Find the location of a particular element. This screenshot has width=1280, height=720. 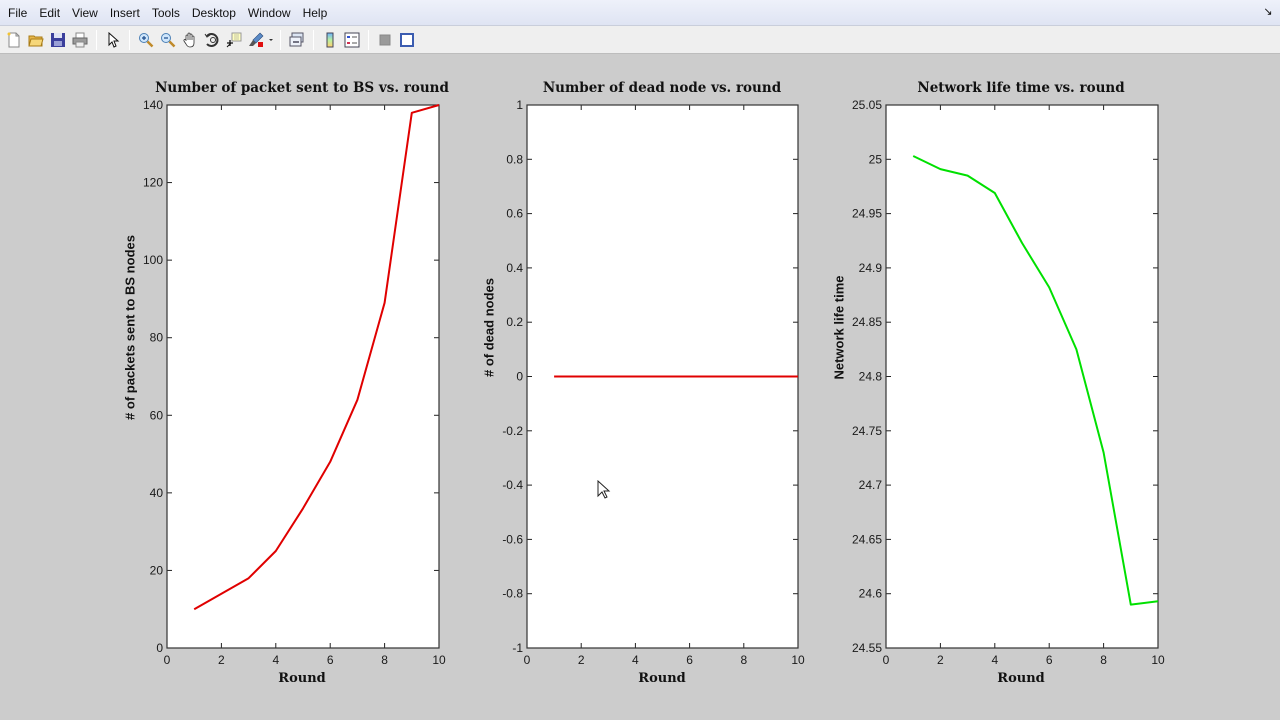

y-tick-label: 0.4 is located at coordinates (514, 268).